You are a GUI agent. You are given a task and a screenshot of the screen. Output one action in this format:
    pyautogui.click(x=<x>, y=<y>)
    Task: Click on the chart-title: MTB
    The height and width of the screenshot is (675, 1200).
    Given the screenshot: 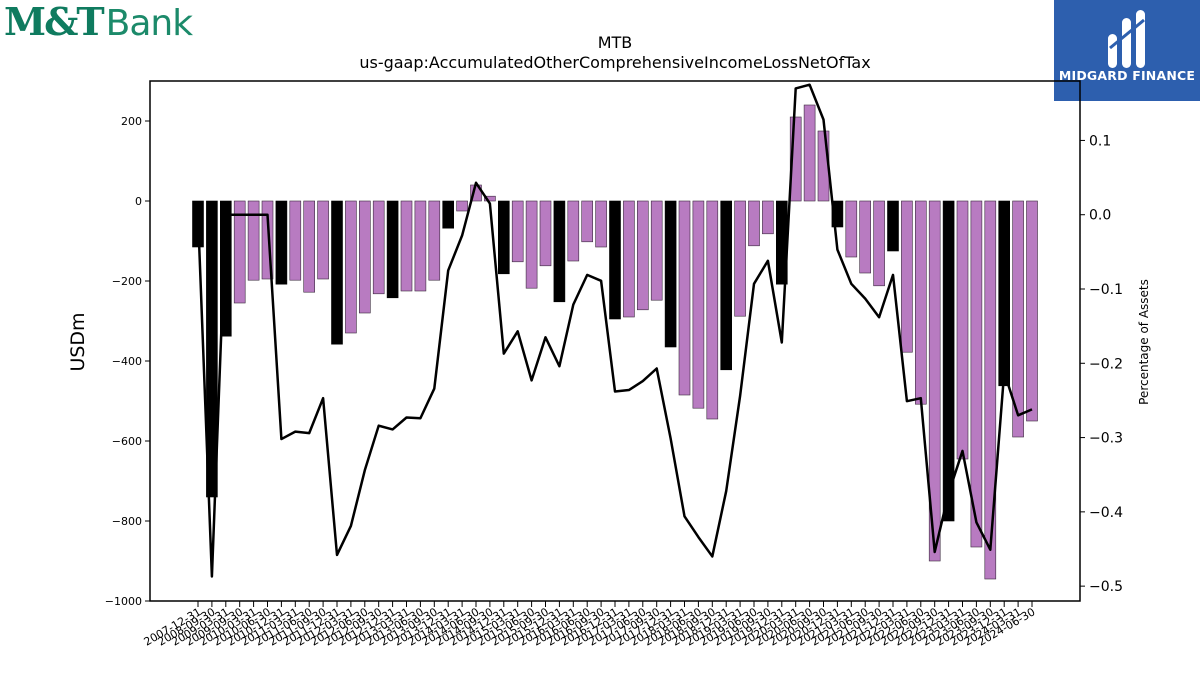 What is the action you would take?
    pyautogui.click(x=615, y=42)
    